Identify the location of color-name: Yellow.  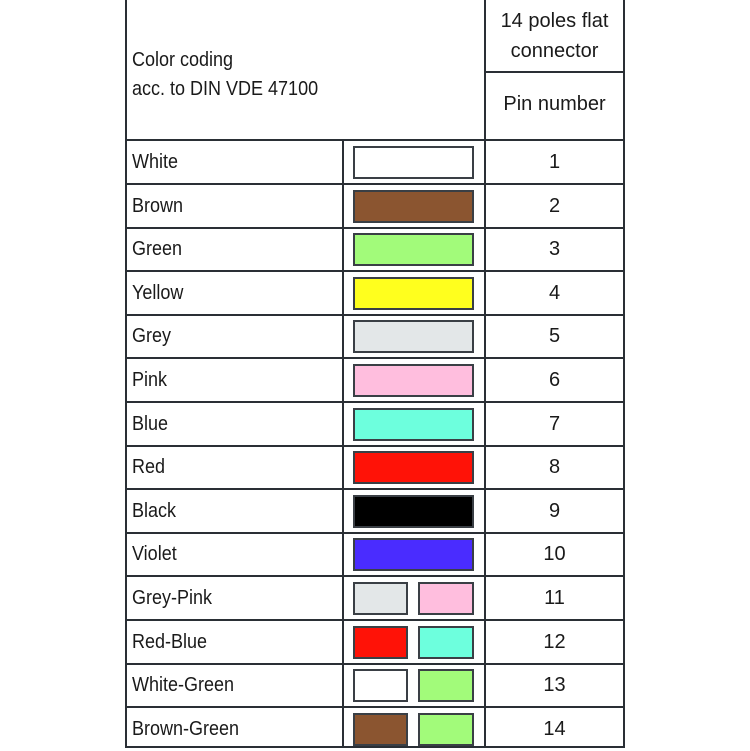
(158, 292).